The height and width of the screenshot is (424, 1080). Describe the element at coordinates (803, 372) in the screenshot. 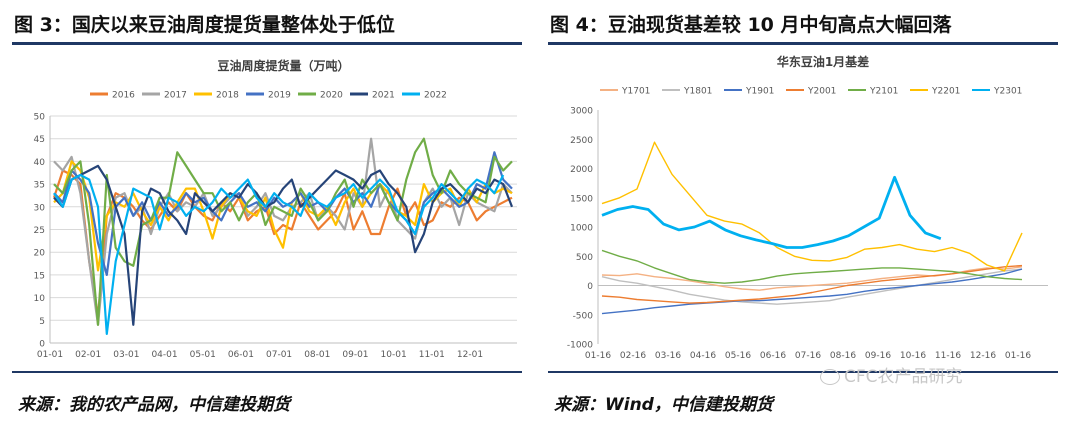

I see `right-bottom-rule` at that location.